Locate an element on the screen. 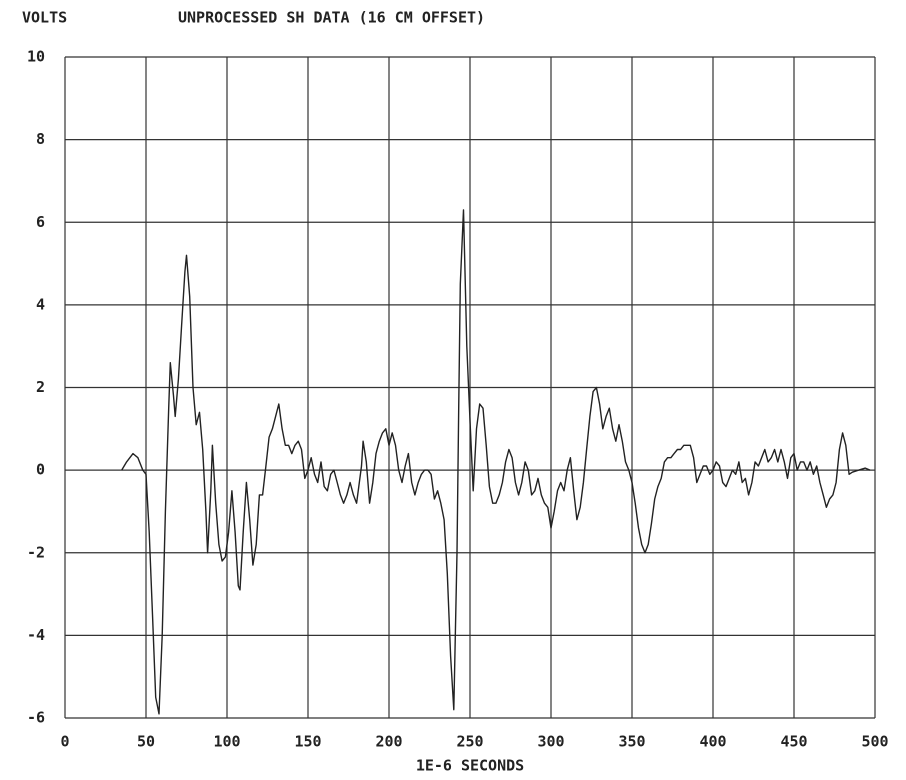  y-tick-label: 4 is located at coordinates (40, 304).